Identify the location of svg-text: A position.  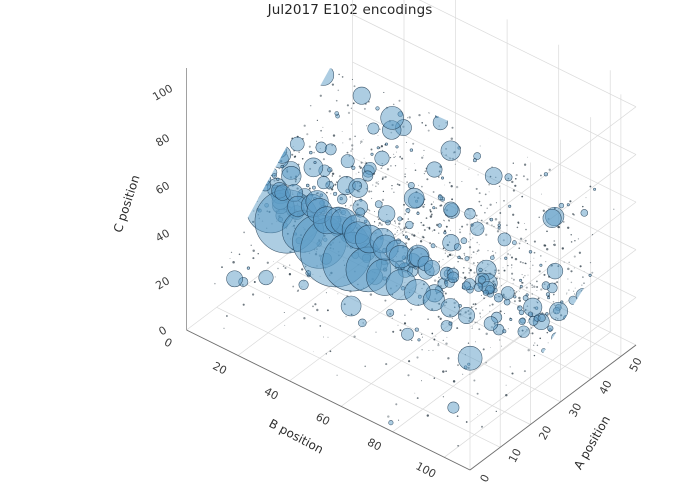
(592, 442).